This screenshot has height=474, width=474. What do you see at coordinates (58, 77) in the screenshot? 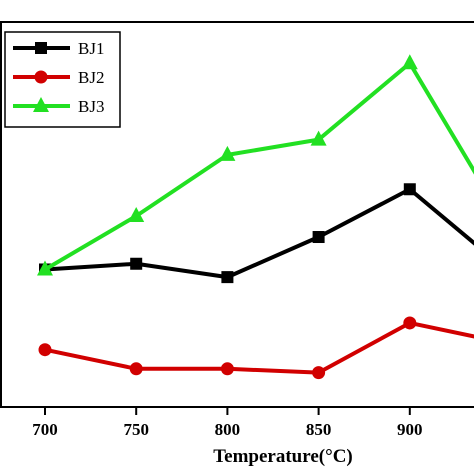
I see `legend-item-bj2: BJ2` at bounding box center [58, 77].